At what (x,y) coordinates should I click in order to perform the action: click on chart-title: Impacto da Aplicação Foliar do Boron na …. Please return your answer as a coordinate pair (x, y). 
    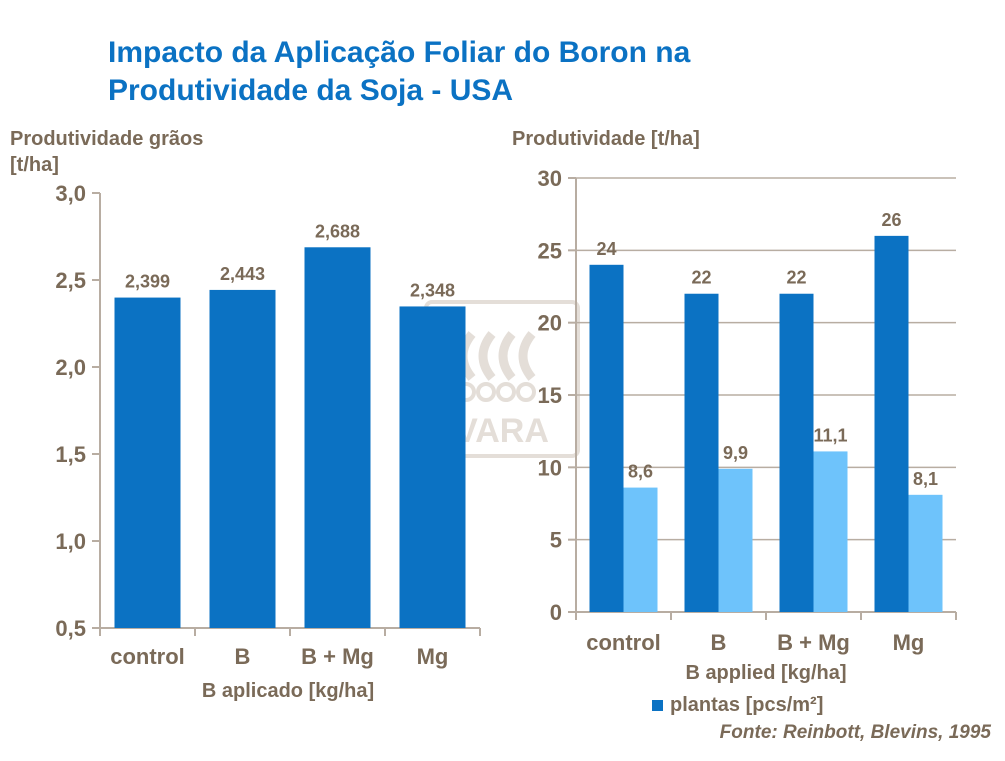
    Looking at the image, I should click on (538, 72).